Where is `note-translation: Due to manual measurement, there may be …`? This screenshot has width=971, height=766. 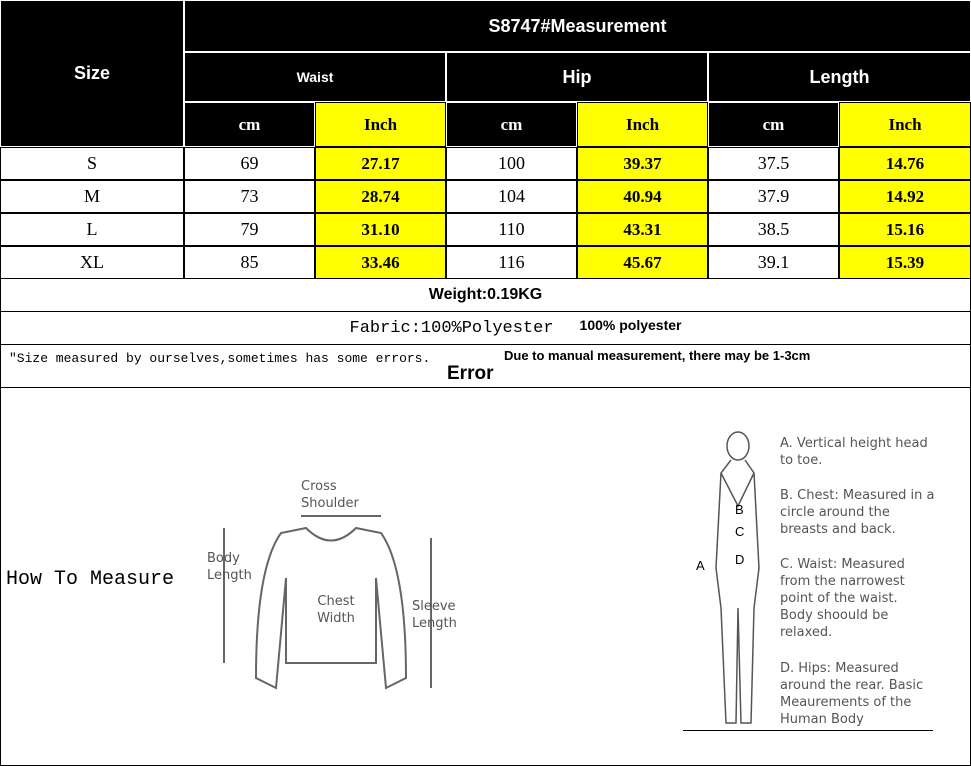 note-translation: Due to manual measurement, there may be … is located at coordinates (657, 355).